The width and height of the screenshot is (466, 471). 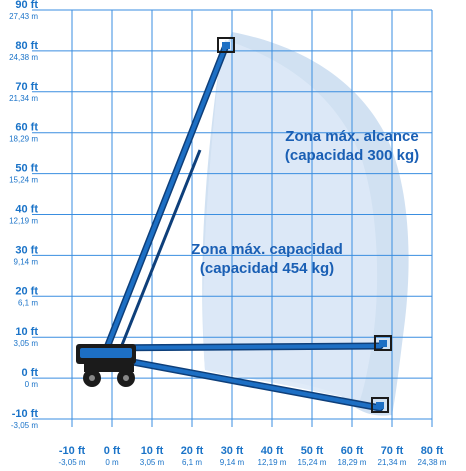 What do you see at coordinates (312, 451) in the screenshot?
I see `x-tick-ft: 50 ft` at bounding box center [312, 451].